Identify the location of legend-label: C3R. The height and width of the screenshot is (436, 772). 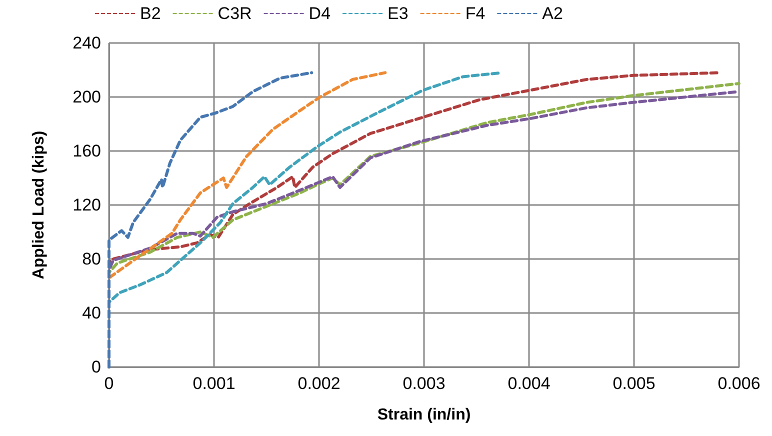
(235, 13).